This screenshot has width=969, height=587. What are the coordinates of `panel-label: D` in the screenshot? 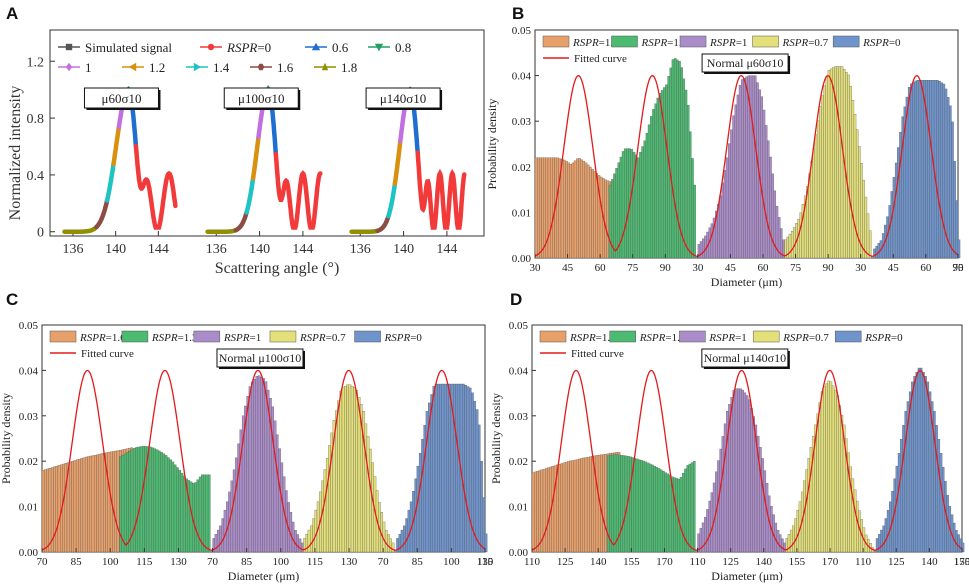 It's located at (516, 299).